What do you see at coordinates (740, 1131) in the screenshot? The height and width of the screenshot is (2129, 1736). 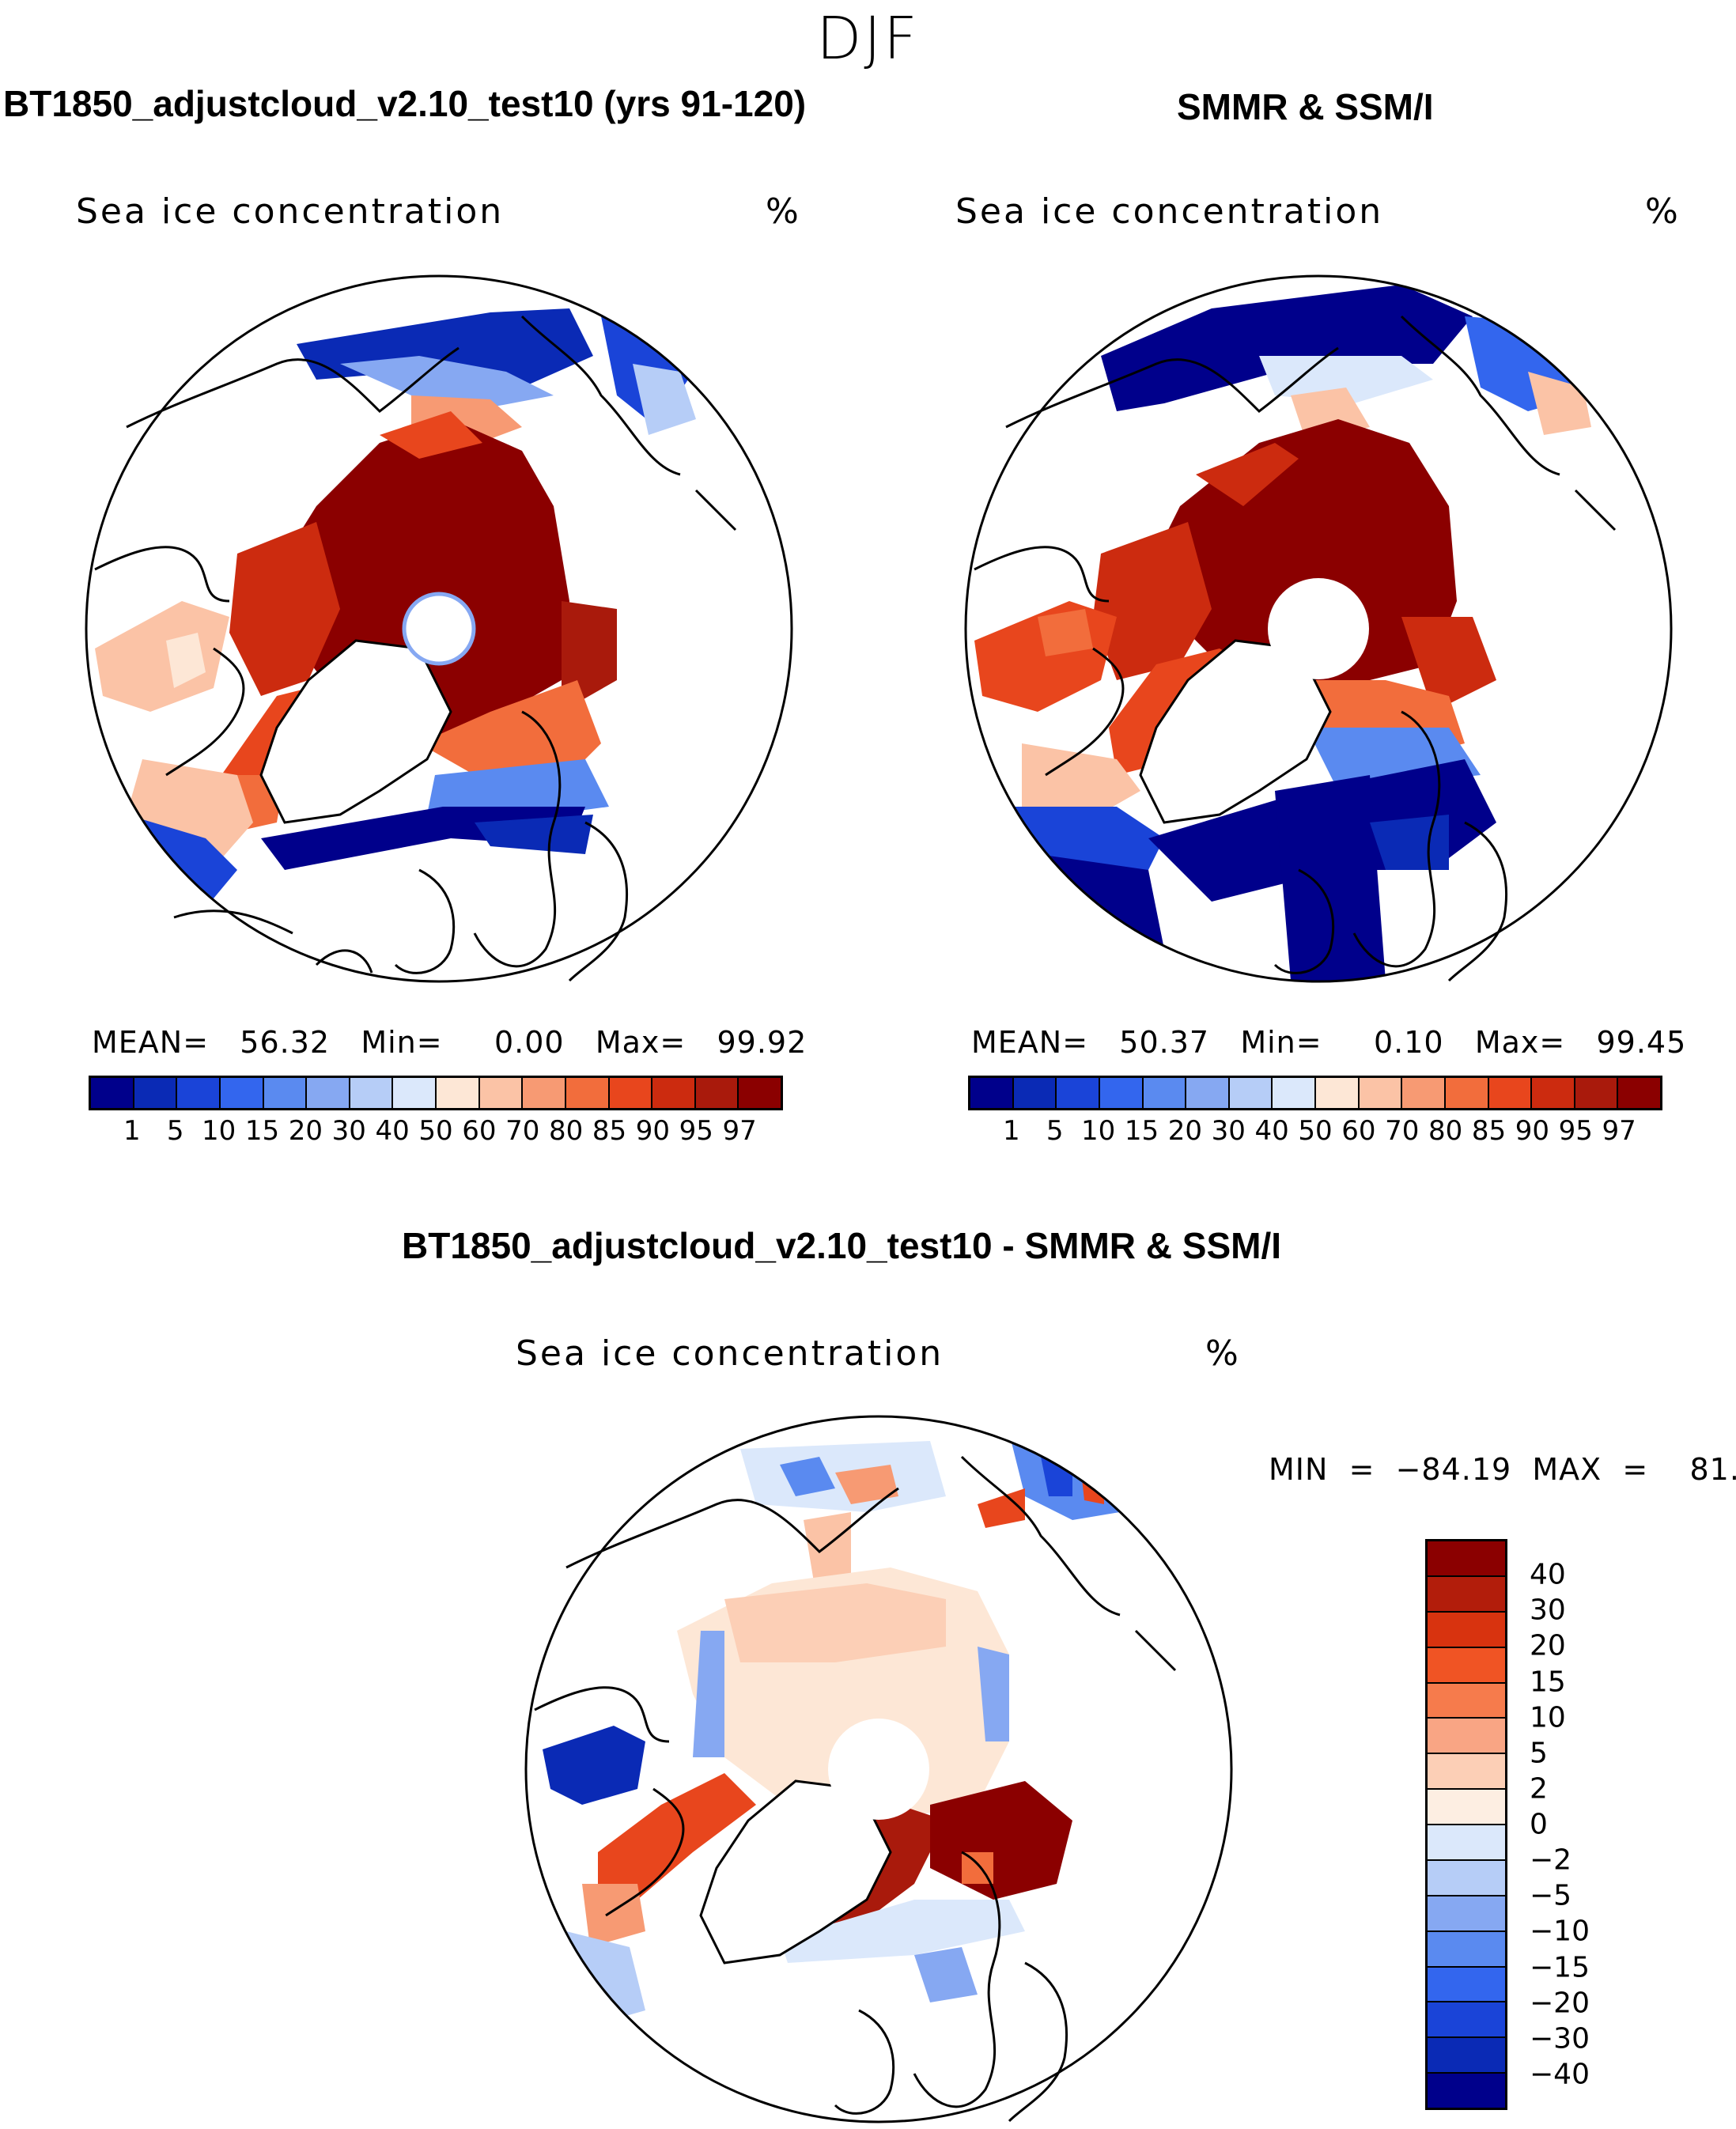 I see `panel-1-colorbar-tick-label: 97` at bounding box center [740, 1131].